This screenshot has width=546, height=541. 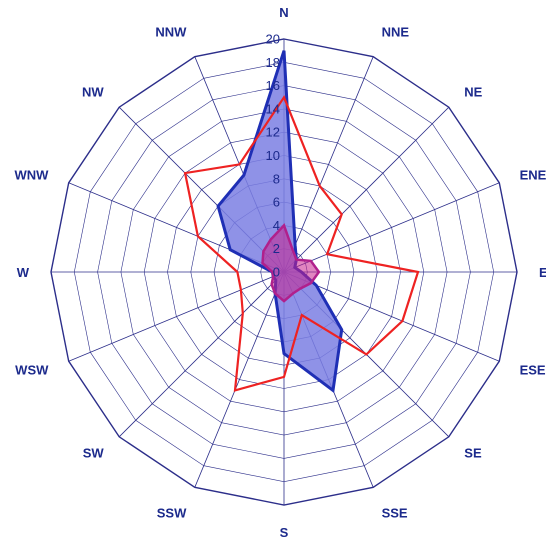 I want to click on radial-tick-label: 16, so click(x=273, y=85).